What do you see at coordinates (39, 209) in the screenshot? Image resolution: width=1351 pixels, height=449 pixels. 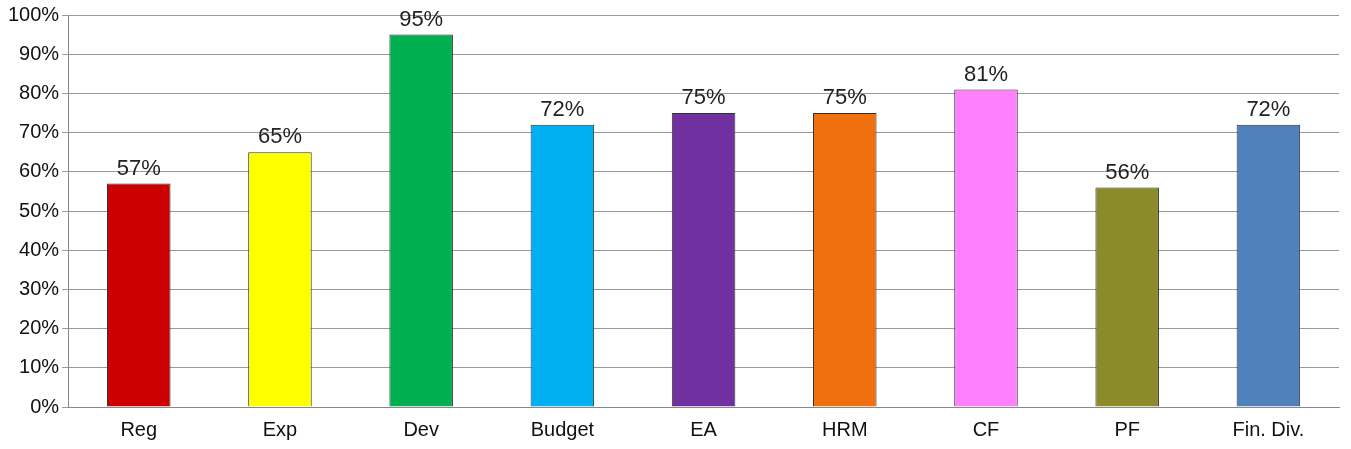 I see `y-tick-label: 50%` at bounding box center [39, 209].